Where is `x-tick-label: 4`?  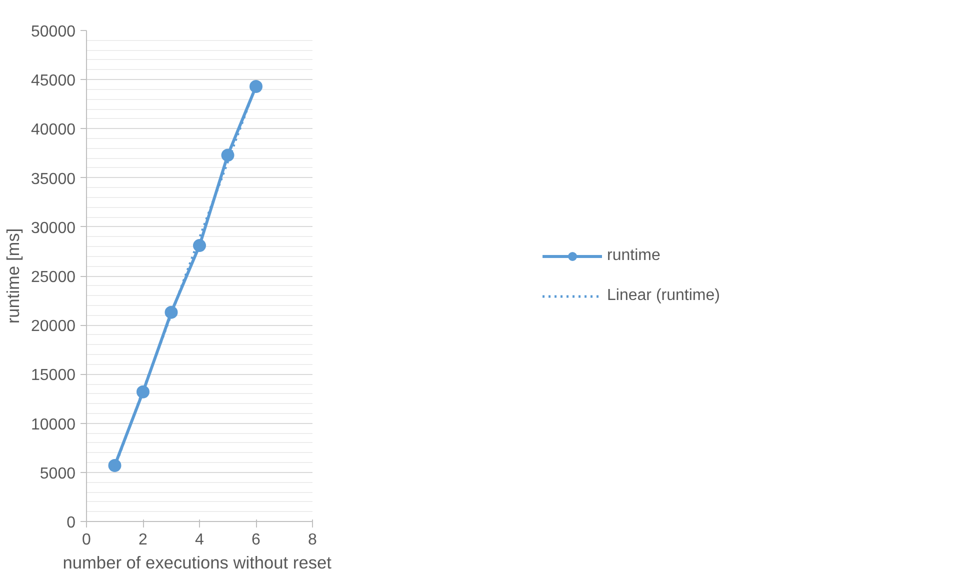 x-tick-label: 4 is located at coordinates (199, 540).